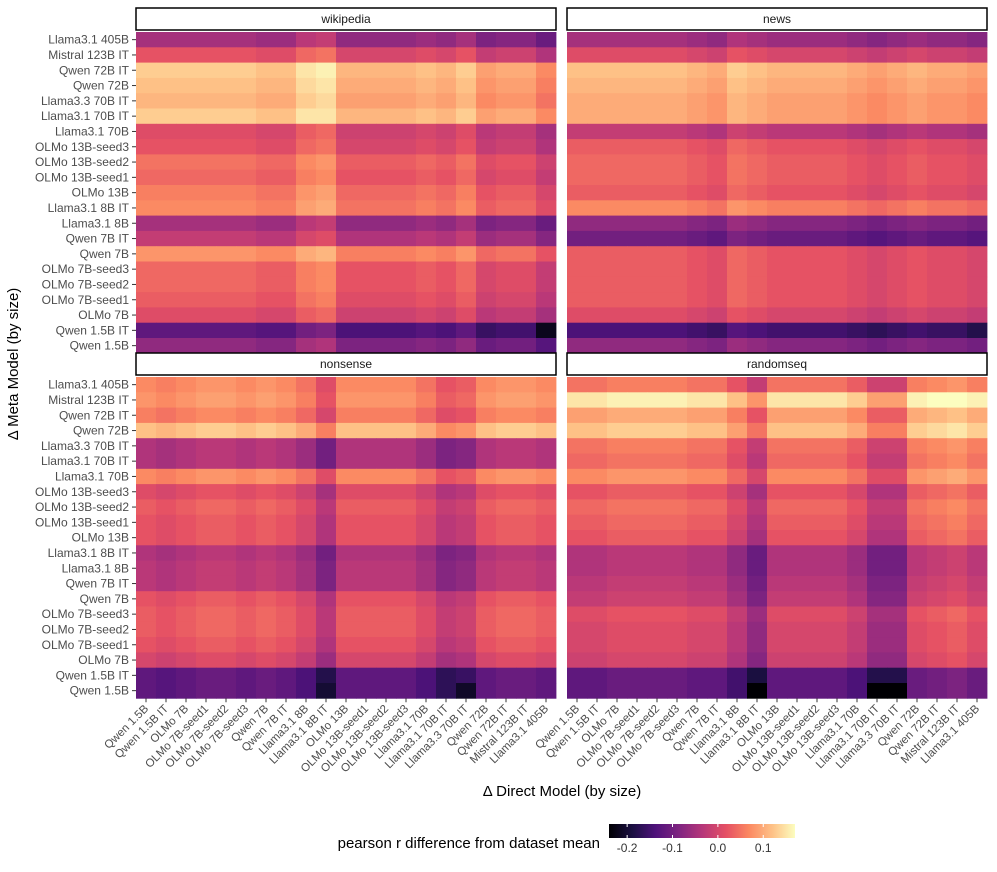 This screenshot has width=997, height=872. I want to click on y-tick-label: Qwen 72B IT, so click(94, 415).